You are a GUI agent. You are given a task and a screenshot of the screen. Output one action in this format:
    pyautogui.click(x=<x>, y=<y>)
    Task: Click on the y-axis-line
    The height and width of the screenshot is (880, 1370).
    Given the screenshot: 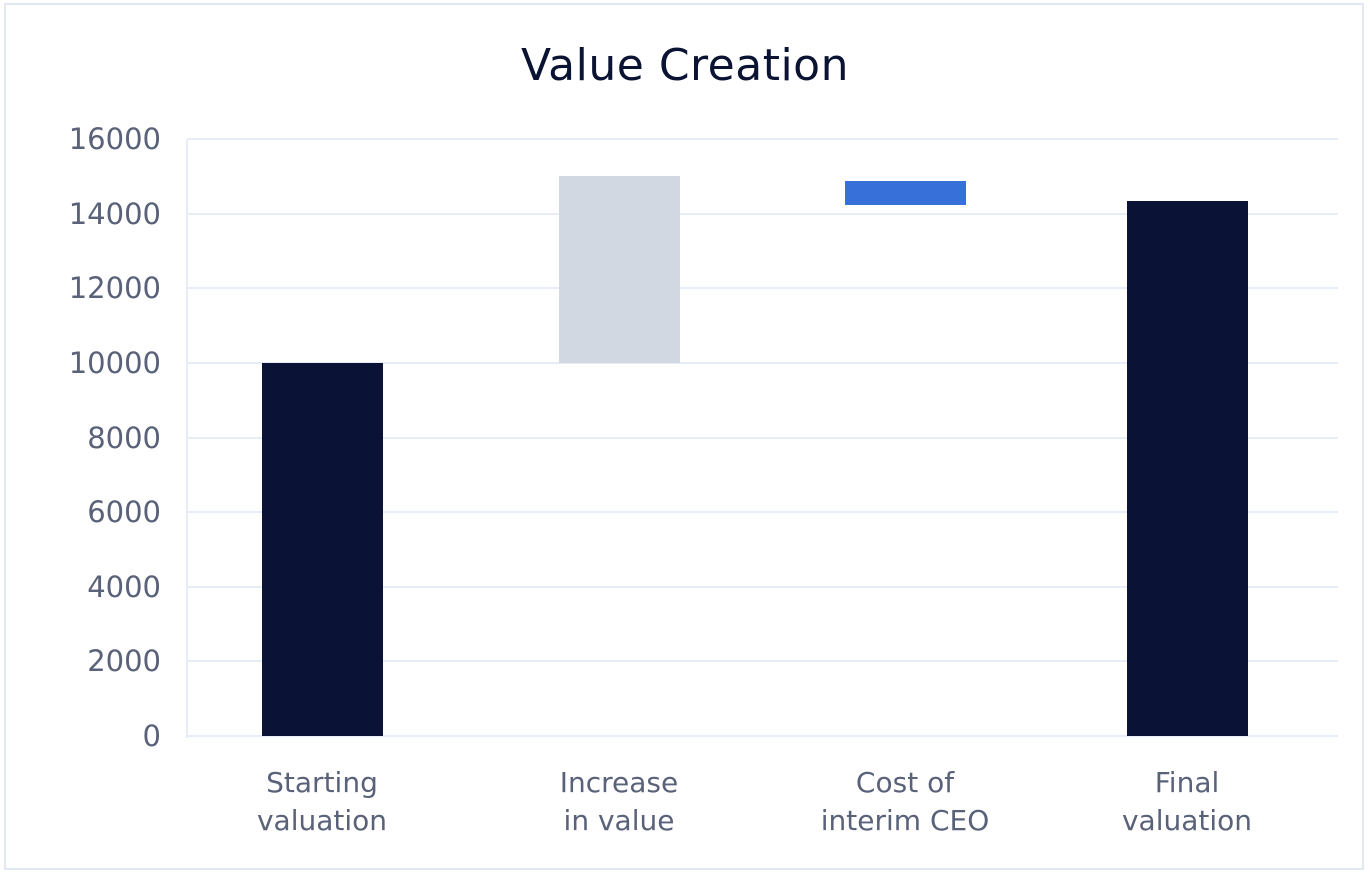 What is the action you would take?
    pyautogui.click(x=187, y=438)
    